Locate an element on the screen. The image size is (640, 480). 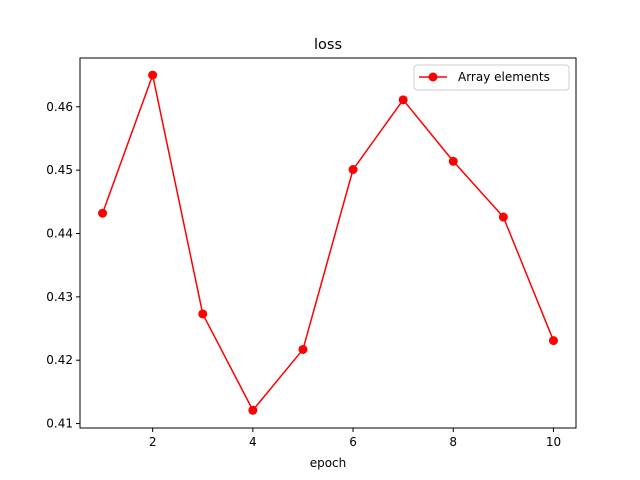
y-tick-label: 0.43 is located at coordinates (59, 297).